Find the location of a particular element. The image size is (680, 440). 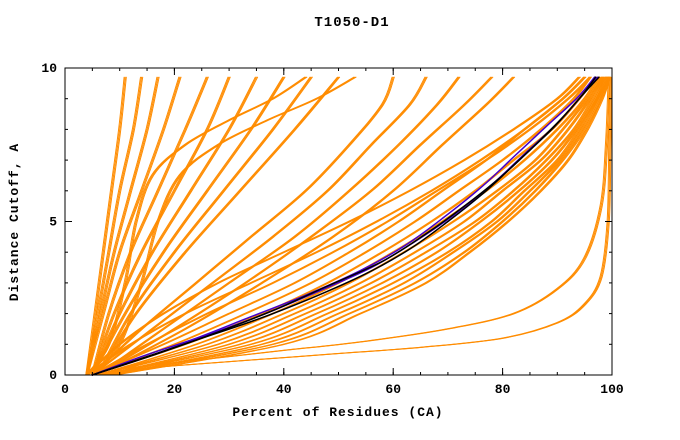

y-axis-label: Distance Cutoff, A is located at coordinates (14, 222).